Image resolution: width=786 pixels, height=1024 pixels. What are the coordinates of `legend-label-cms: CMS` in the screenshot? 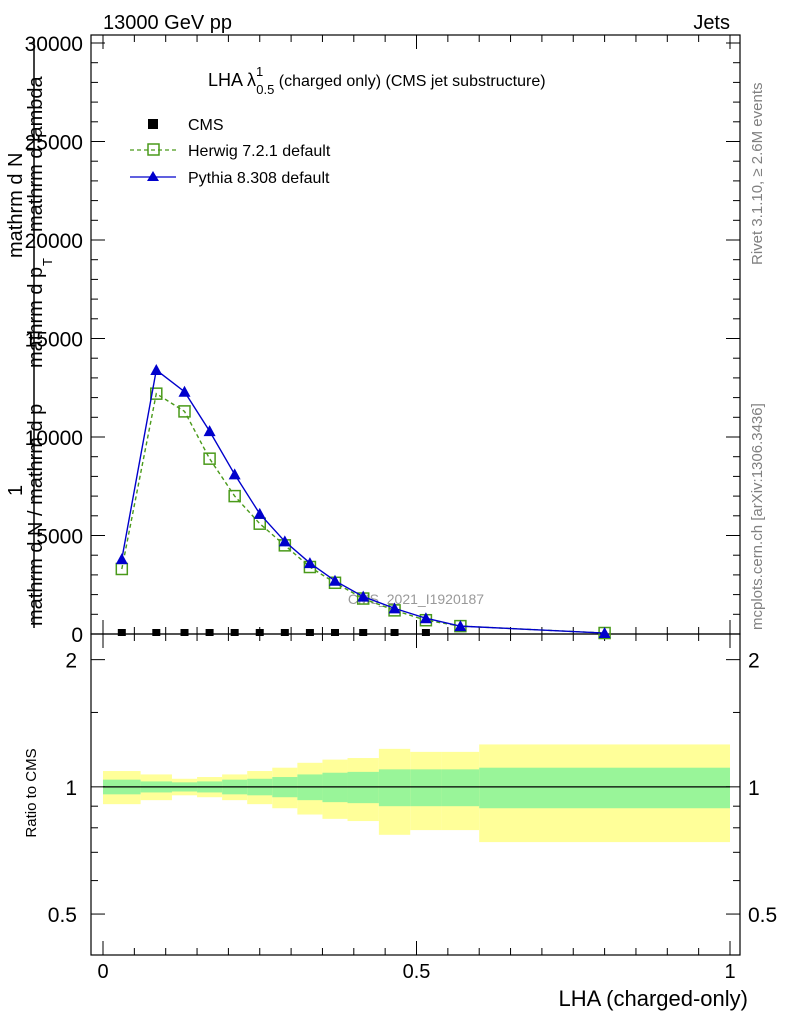 It's located at (206, 125).